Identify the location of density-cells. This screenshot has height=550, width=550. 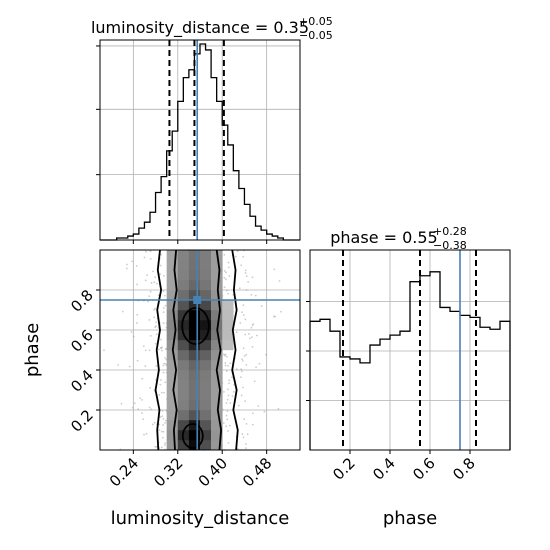
(200, 350).